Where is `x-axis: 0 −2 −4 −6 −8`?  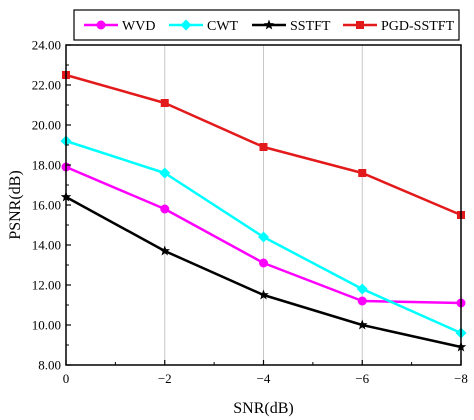 x-axis: 0 −2 −4 −6 −8 is located at coordinates (265, 373).